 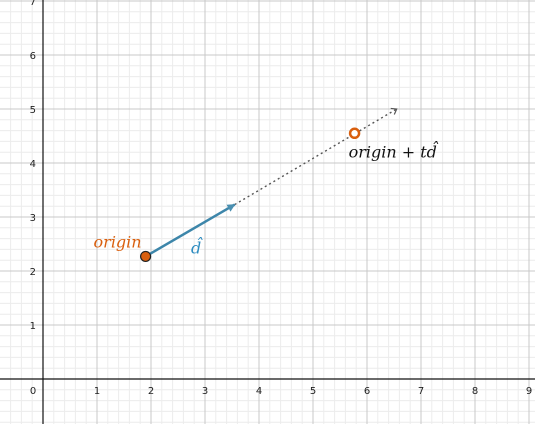 What do you see at coordinates (33, 110) in the screenshot?
I see `y-tick-label: 5` at bounding box center [33, 110].